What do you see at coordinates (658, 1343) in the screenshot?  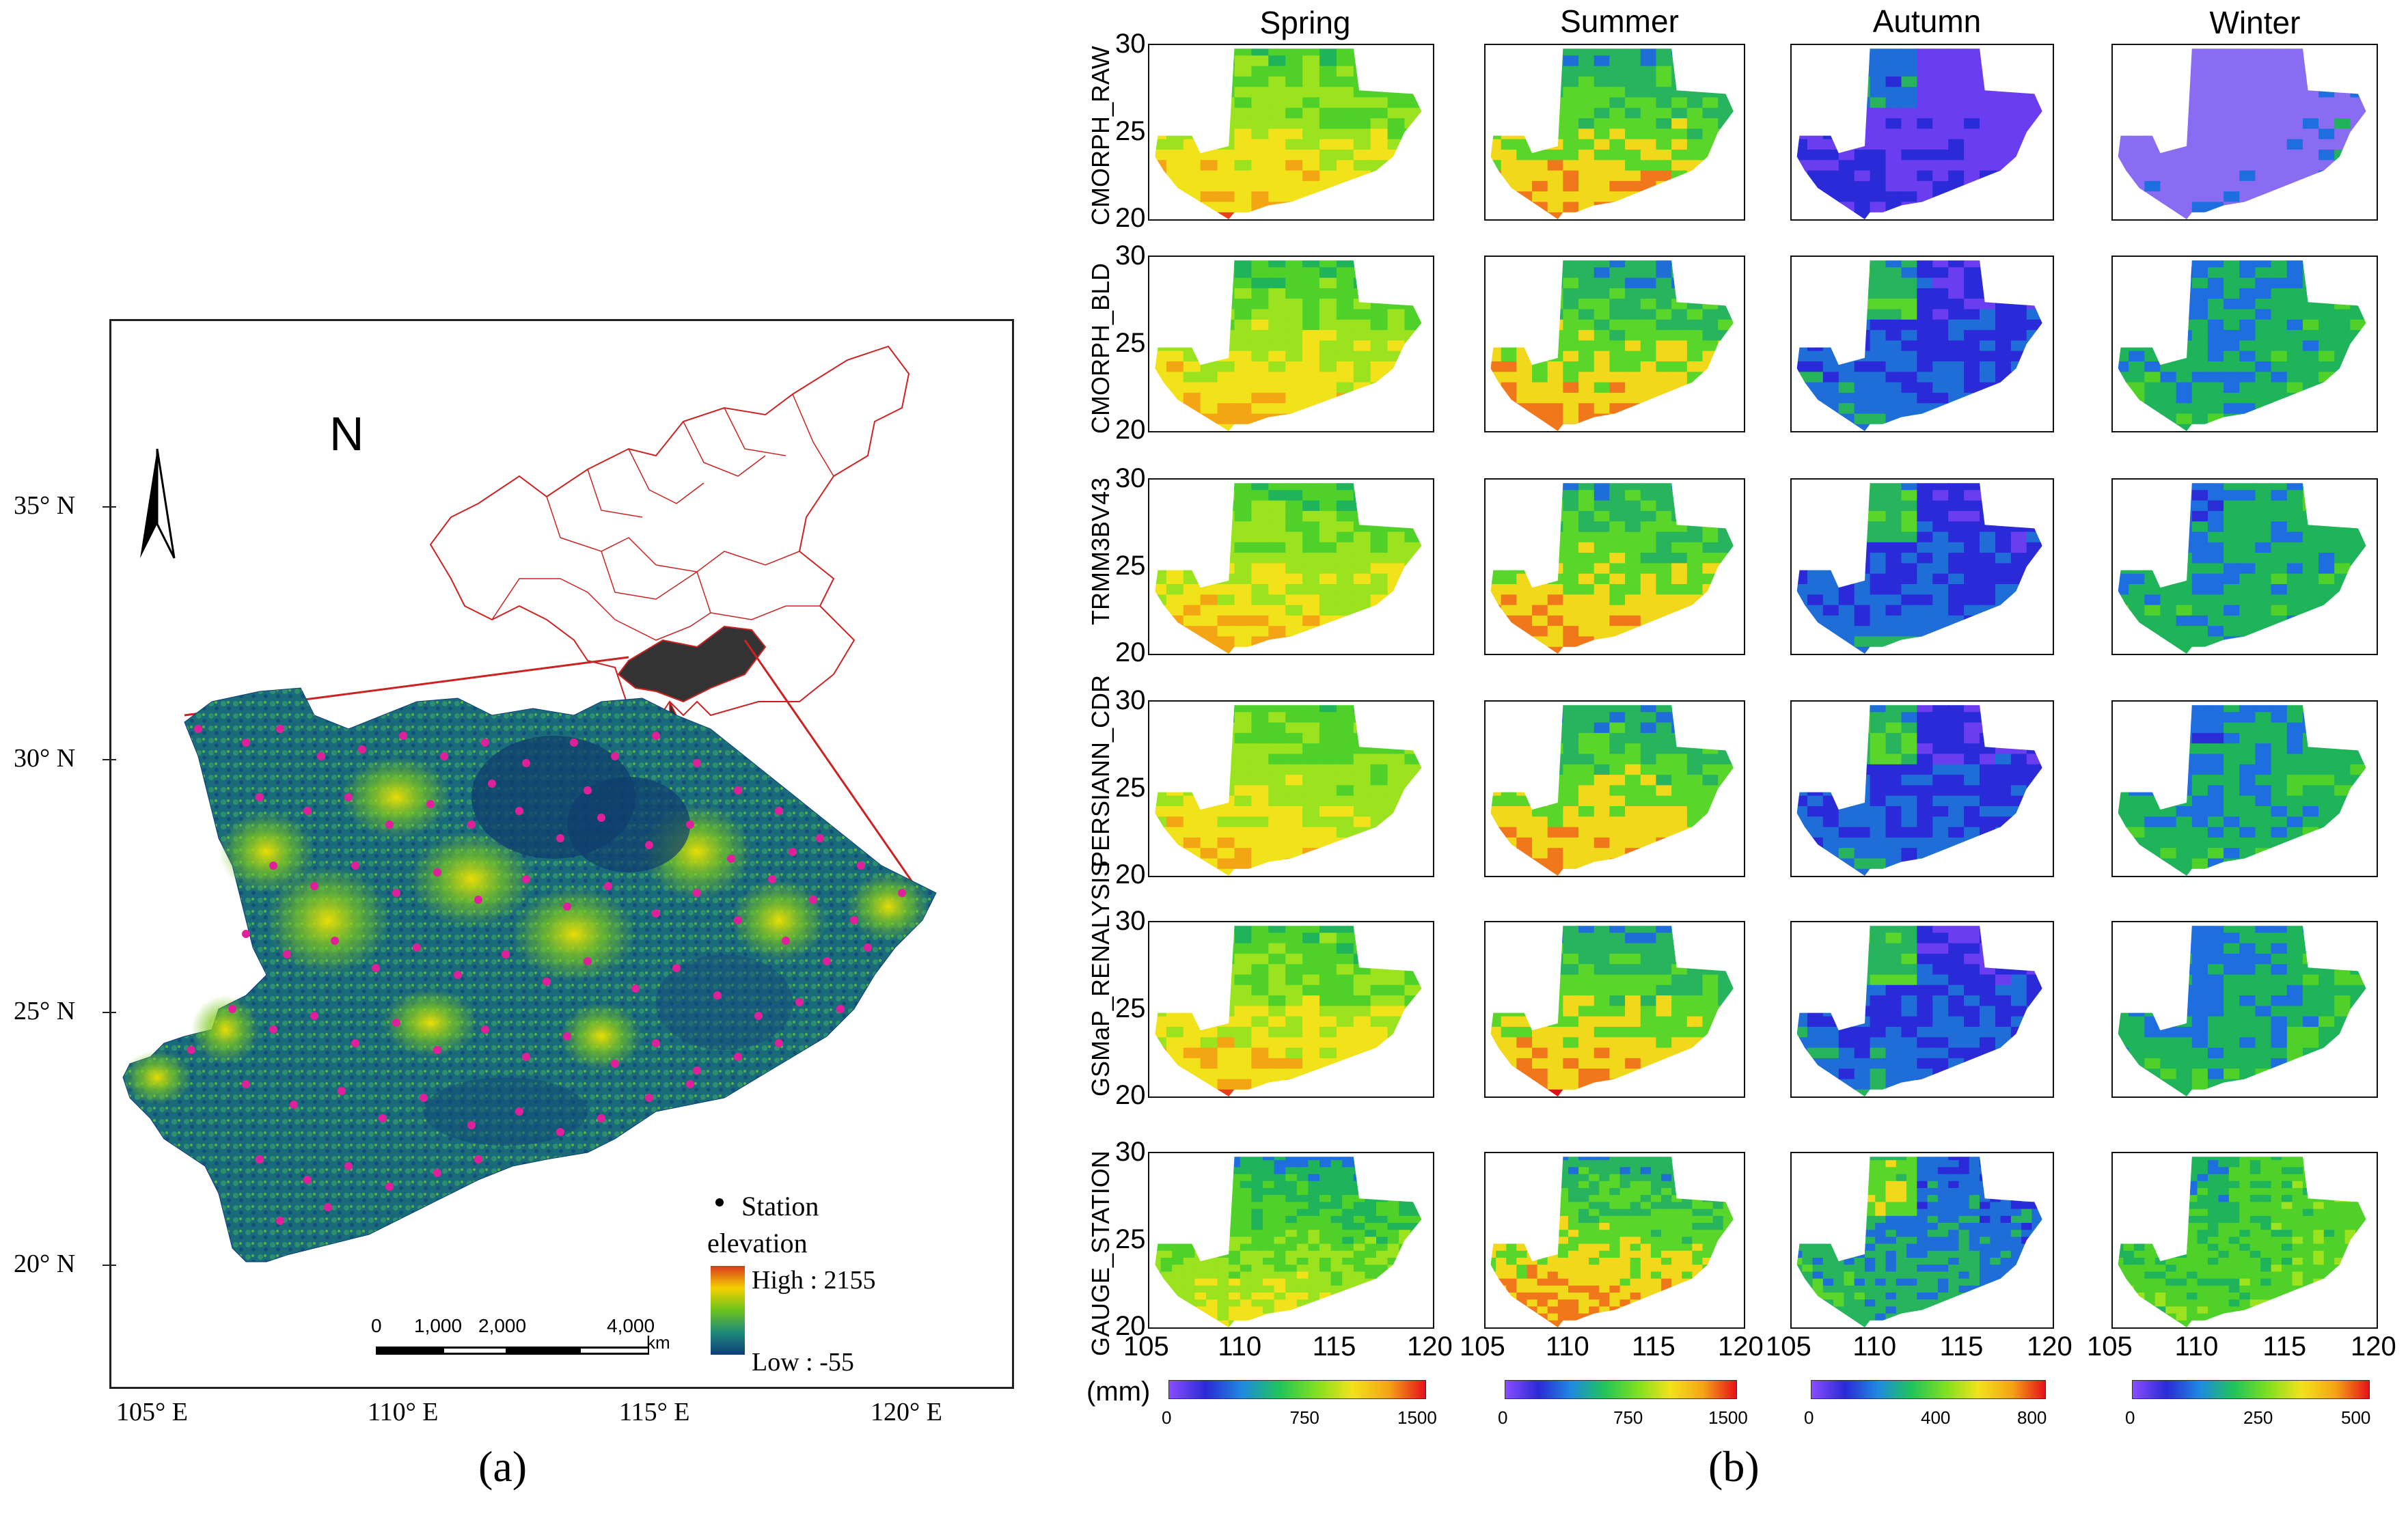 I see `scale-unit: km` at bounding box center [658, 1343].